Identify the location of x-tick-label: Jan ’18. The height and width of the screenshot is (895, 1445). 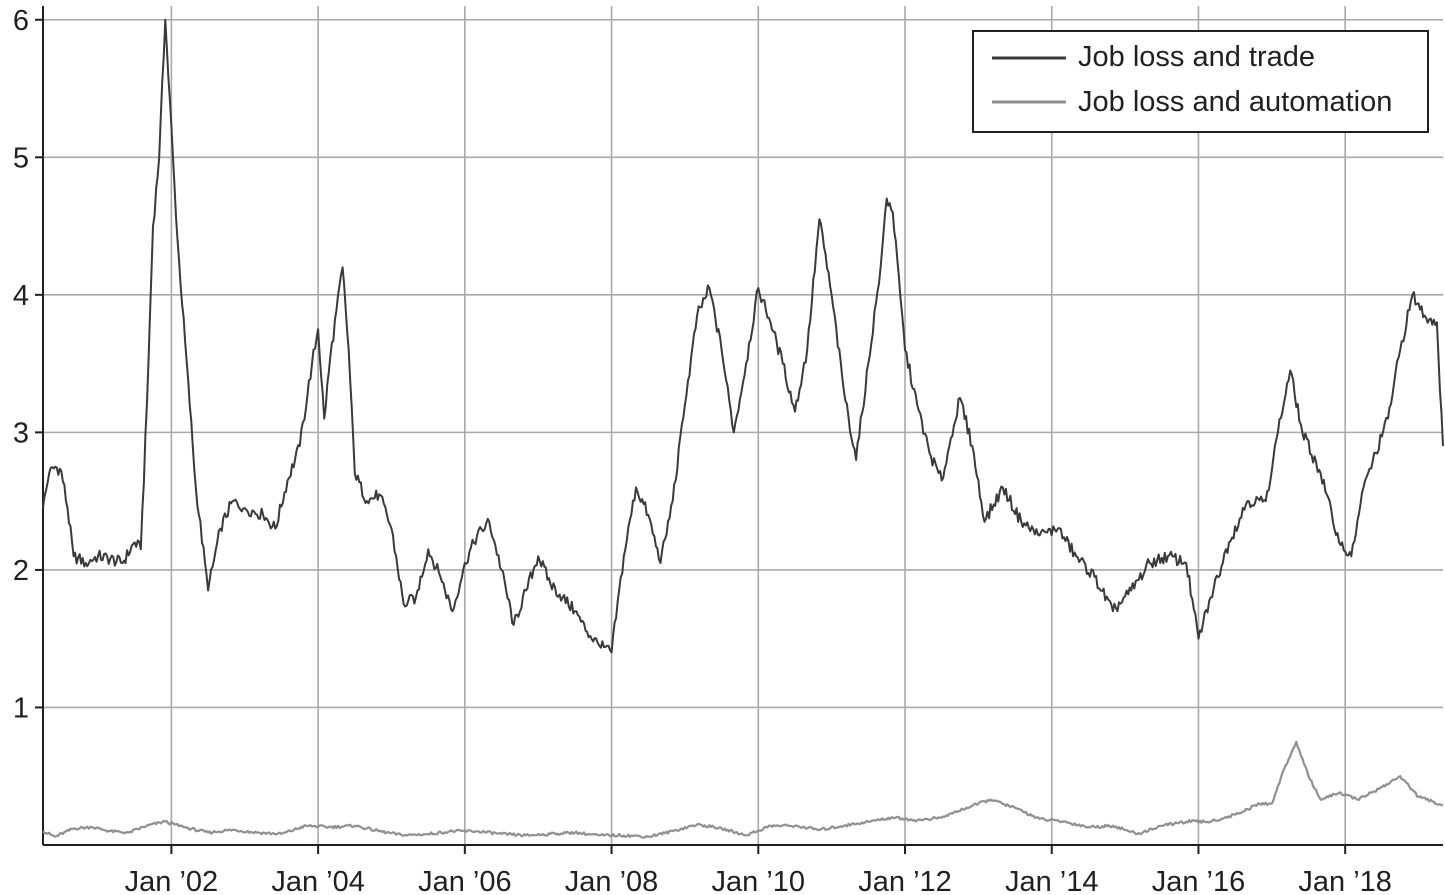
(1345, 880).